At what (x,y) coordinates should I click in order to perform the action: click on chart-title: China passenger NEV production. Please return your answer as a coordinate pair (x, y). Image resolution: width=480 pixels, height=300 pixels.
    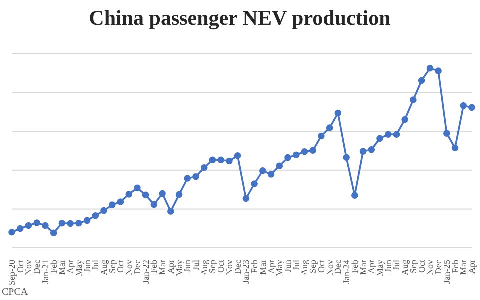
    Looking at the image, I should click on (240, 18).